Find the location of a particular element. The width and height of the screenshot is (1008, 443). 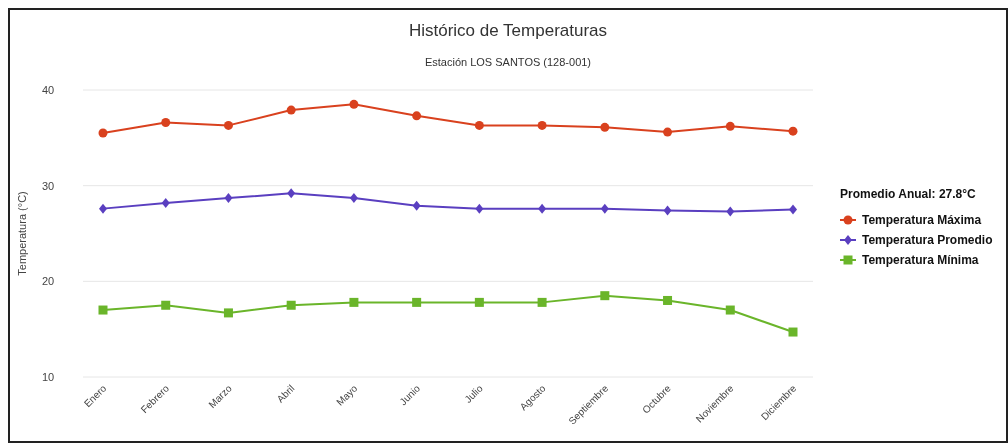

x-tick-label: Julio is located at coordinates (474, 393).